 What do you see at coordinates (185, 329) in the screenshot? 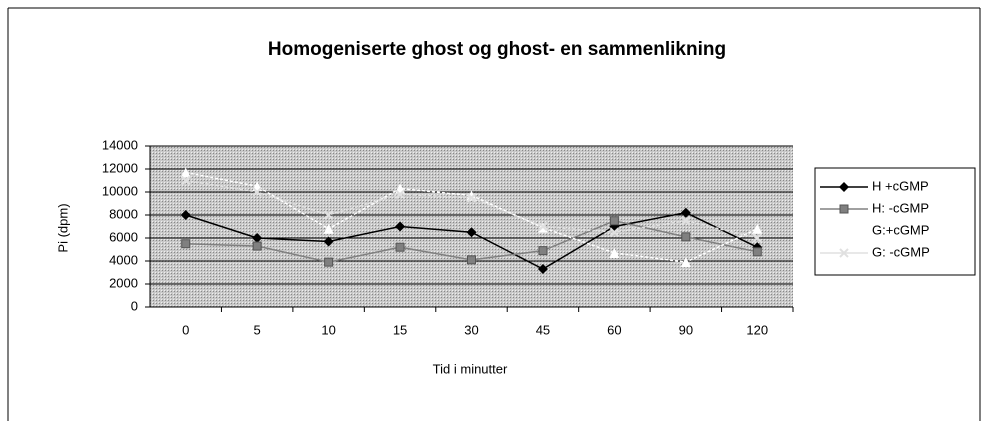
I see `x-tick-label: 0` at bounding box center [185, 329].